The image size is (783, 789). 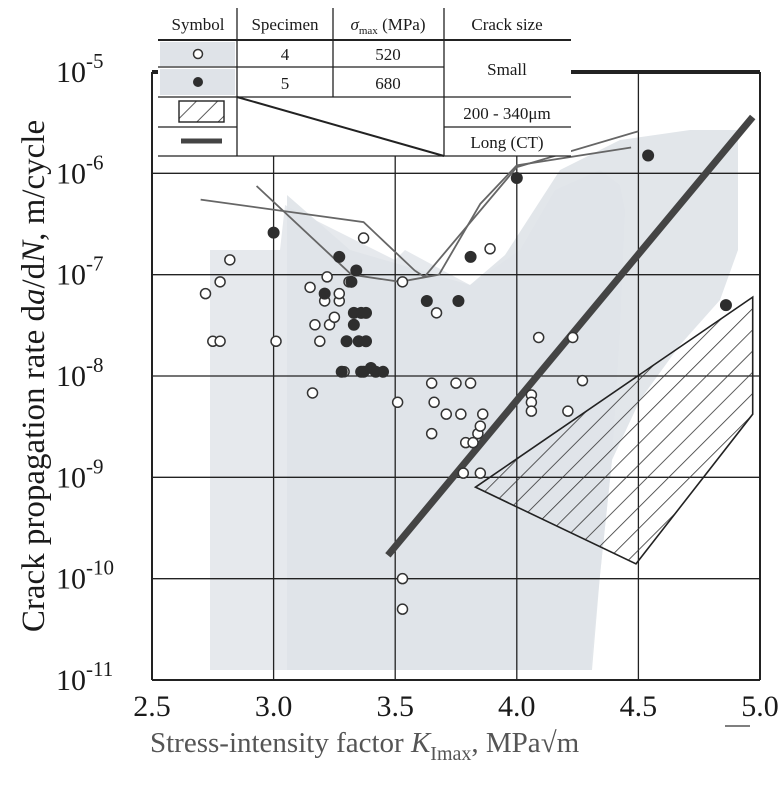 I want to click on legend-sigma-680: 680, so click(x=388, y=83).